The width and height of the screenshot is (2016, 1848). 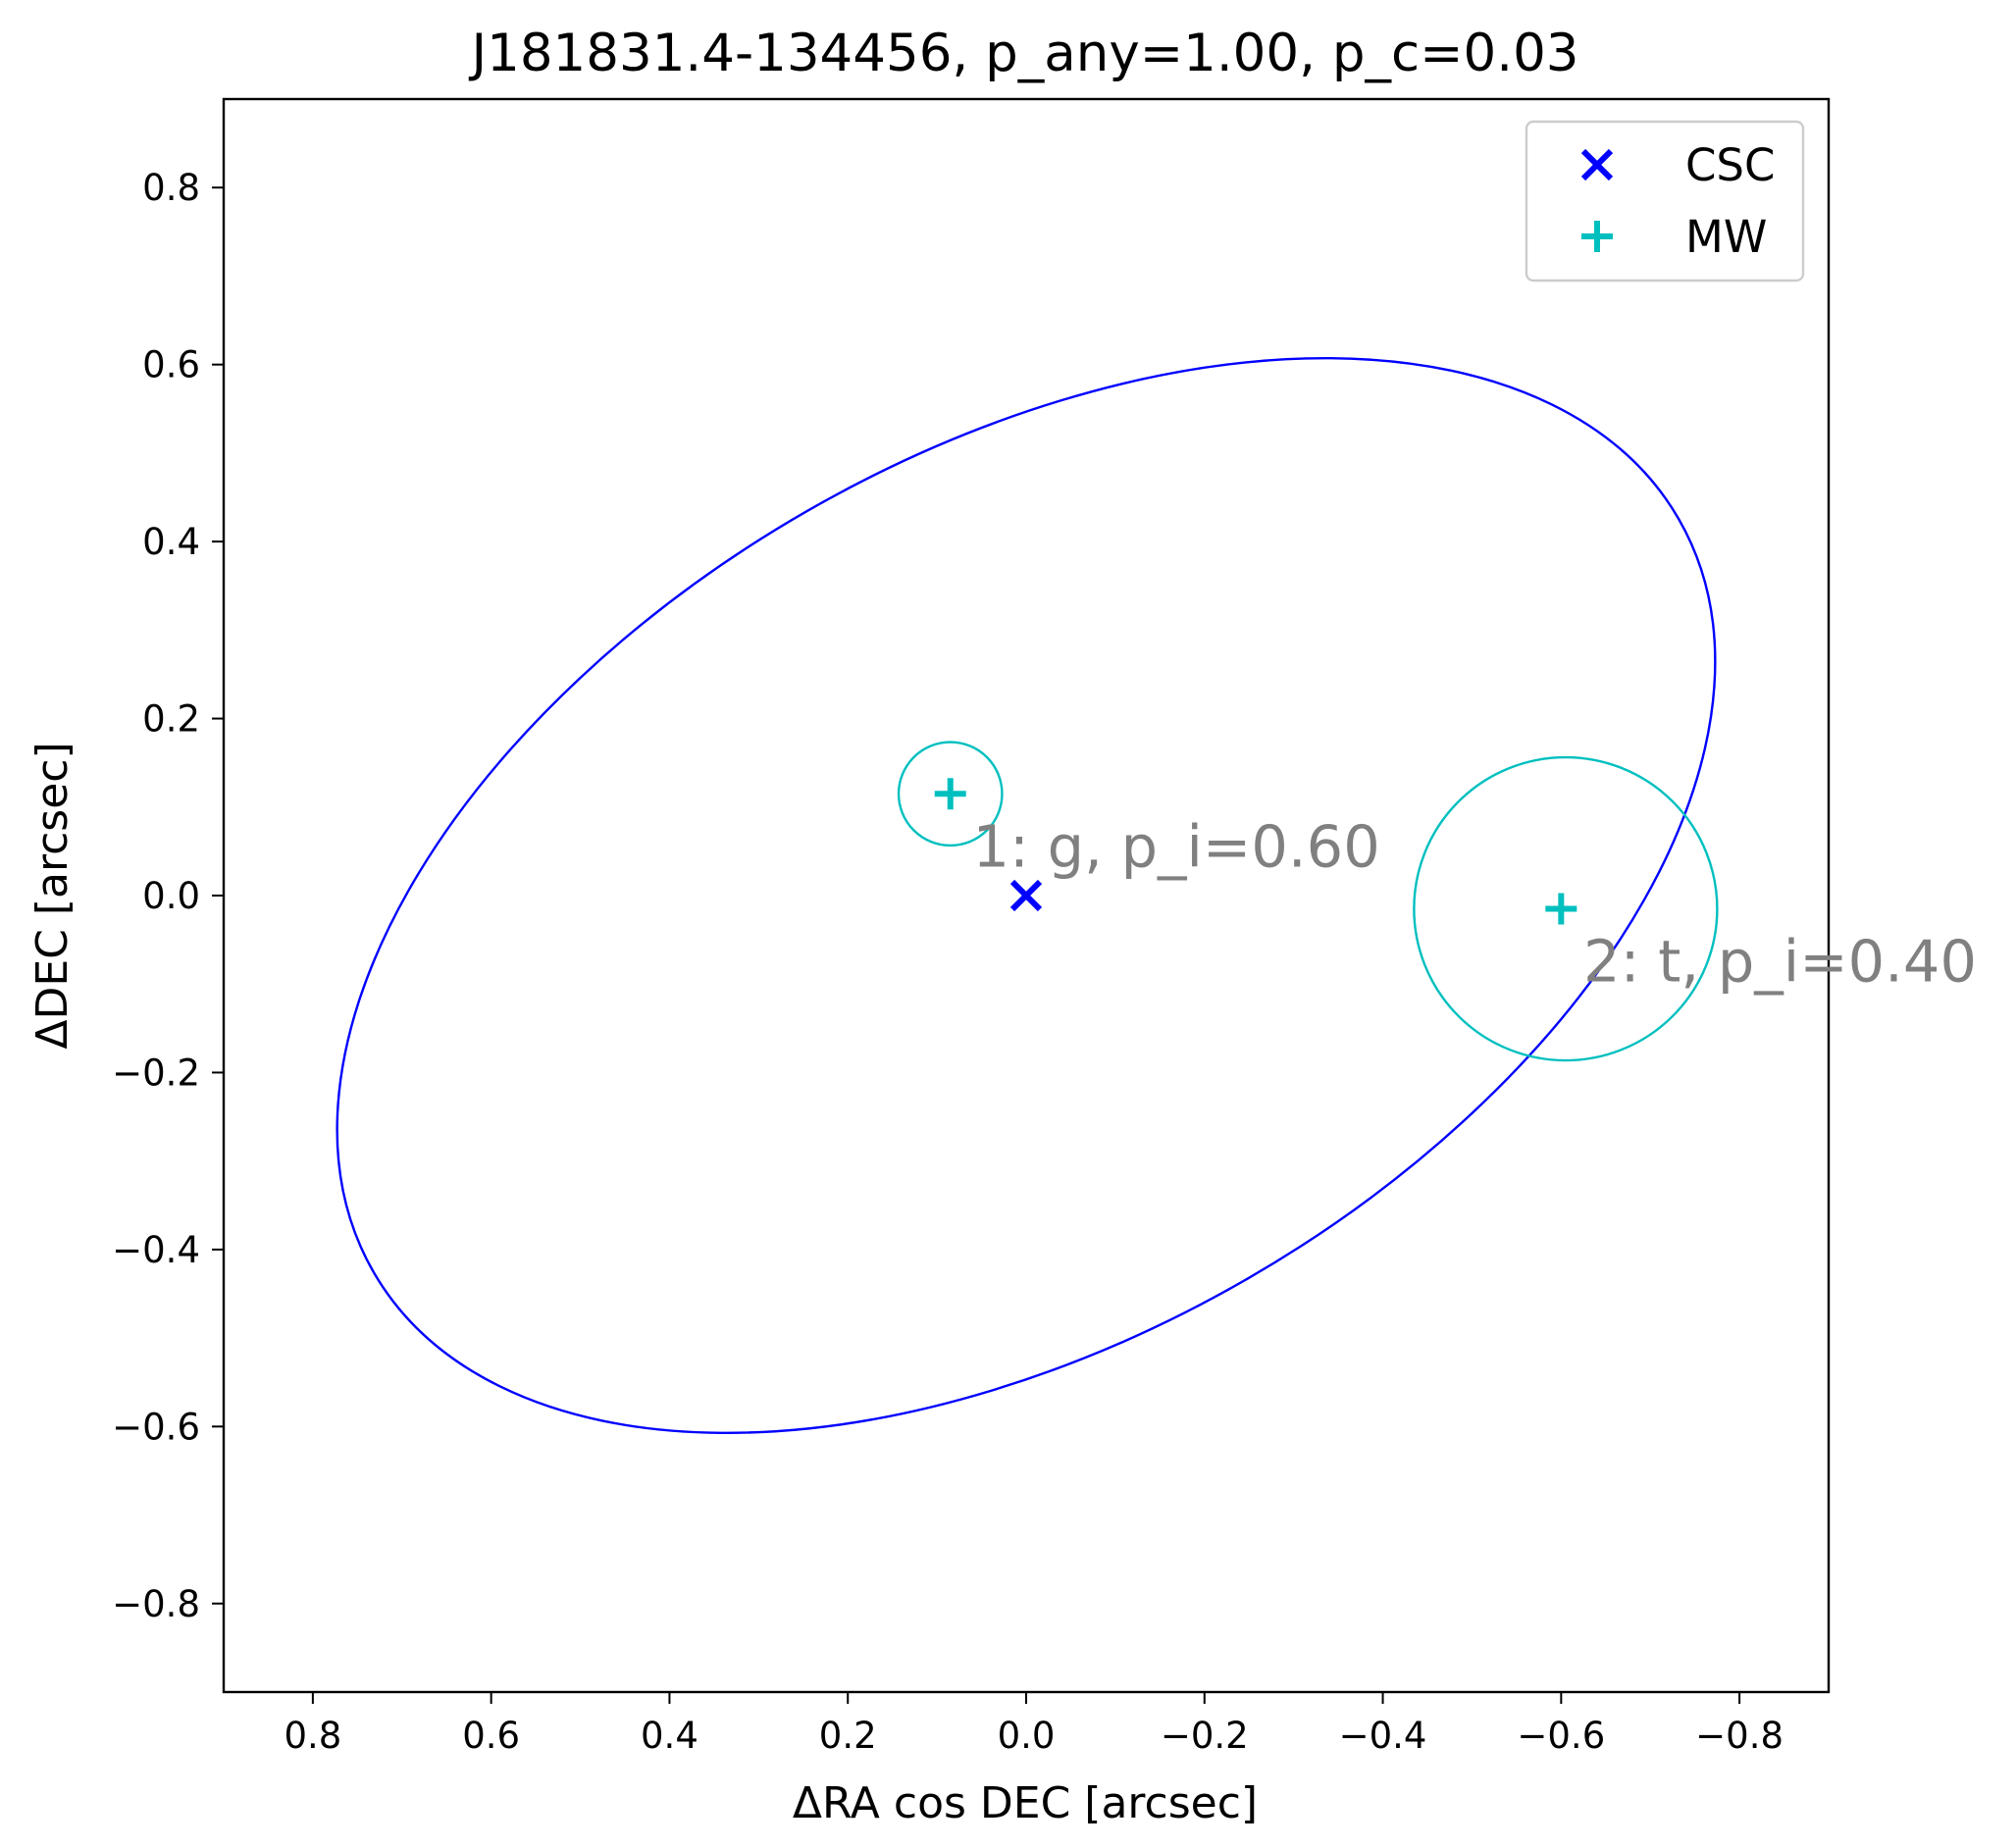 I want to click on x-tick-label: −0.8, so click(x=1739, y=1736).